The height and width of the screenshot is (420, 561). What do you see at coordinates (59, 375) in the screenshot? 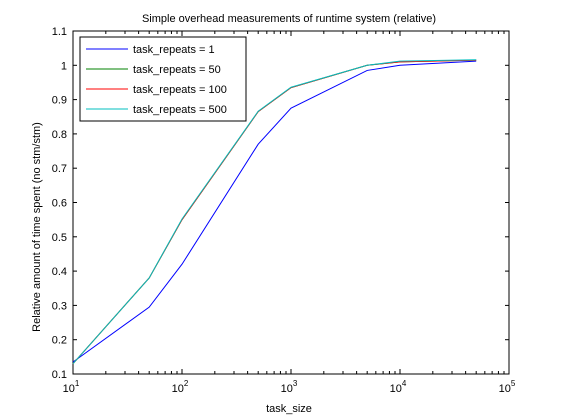
I see `y-tick-label: 0.1` at bounding box center [59, 375].